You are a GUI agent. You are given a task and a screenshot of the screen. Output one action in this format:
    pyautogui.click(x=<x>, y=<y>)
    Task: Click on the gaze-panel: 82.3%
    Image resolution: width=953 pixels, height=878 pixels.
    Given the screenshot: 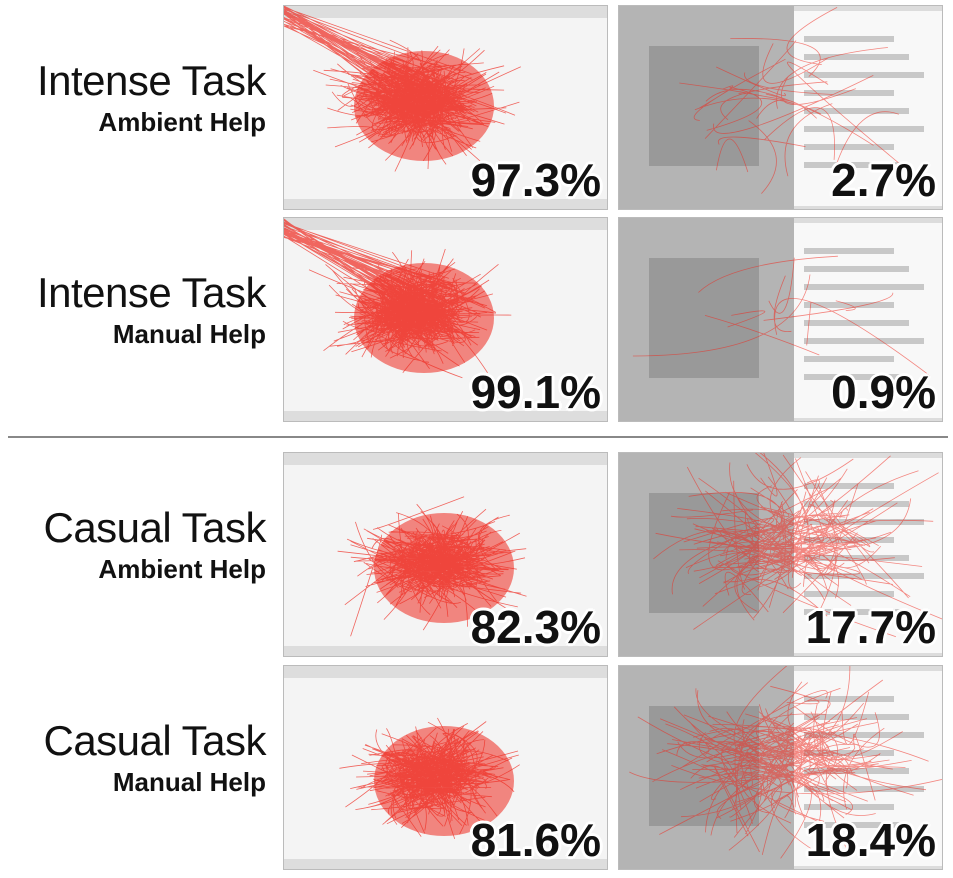 What is the action you would take?
    pyautogui.click(x=445, y=554)
    